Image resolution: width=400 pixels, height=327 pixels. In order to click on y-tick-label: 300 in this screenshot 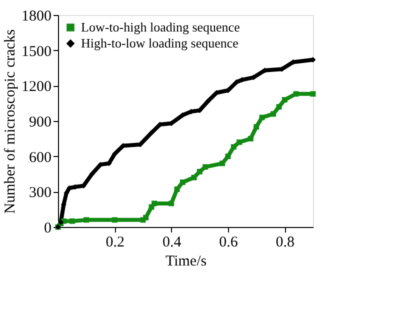, I will do `click(40, 193)`.